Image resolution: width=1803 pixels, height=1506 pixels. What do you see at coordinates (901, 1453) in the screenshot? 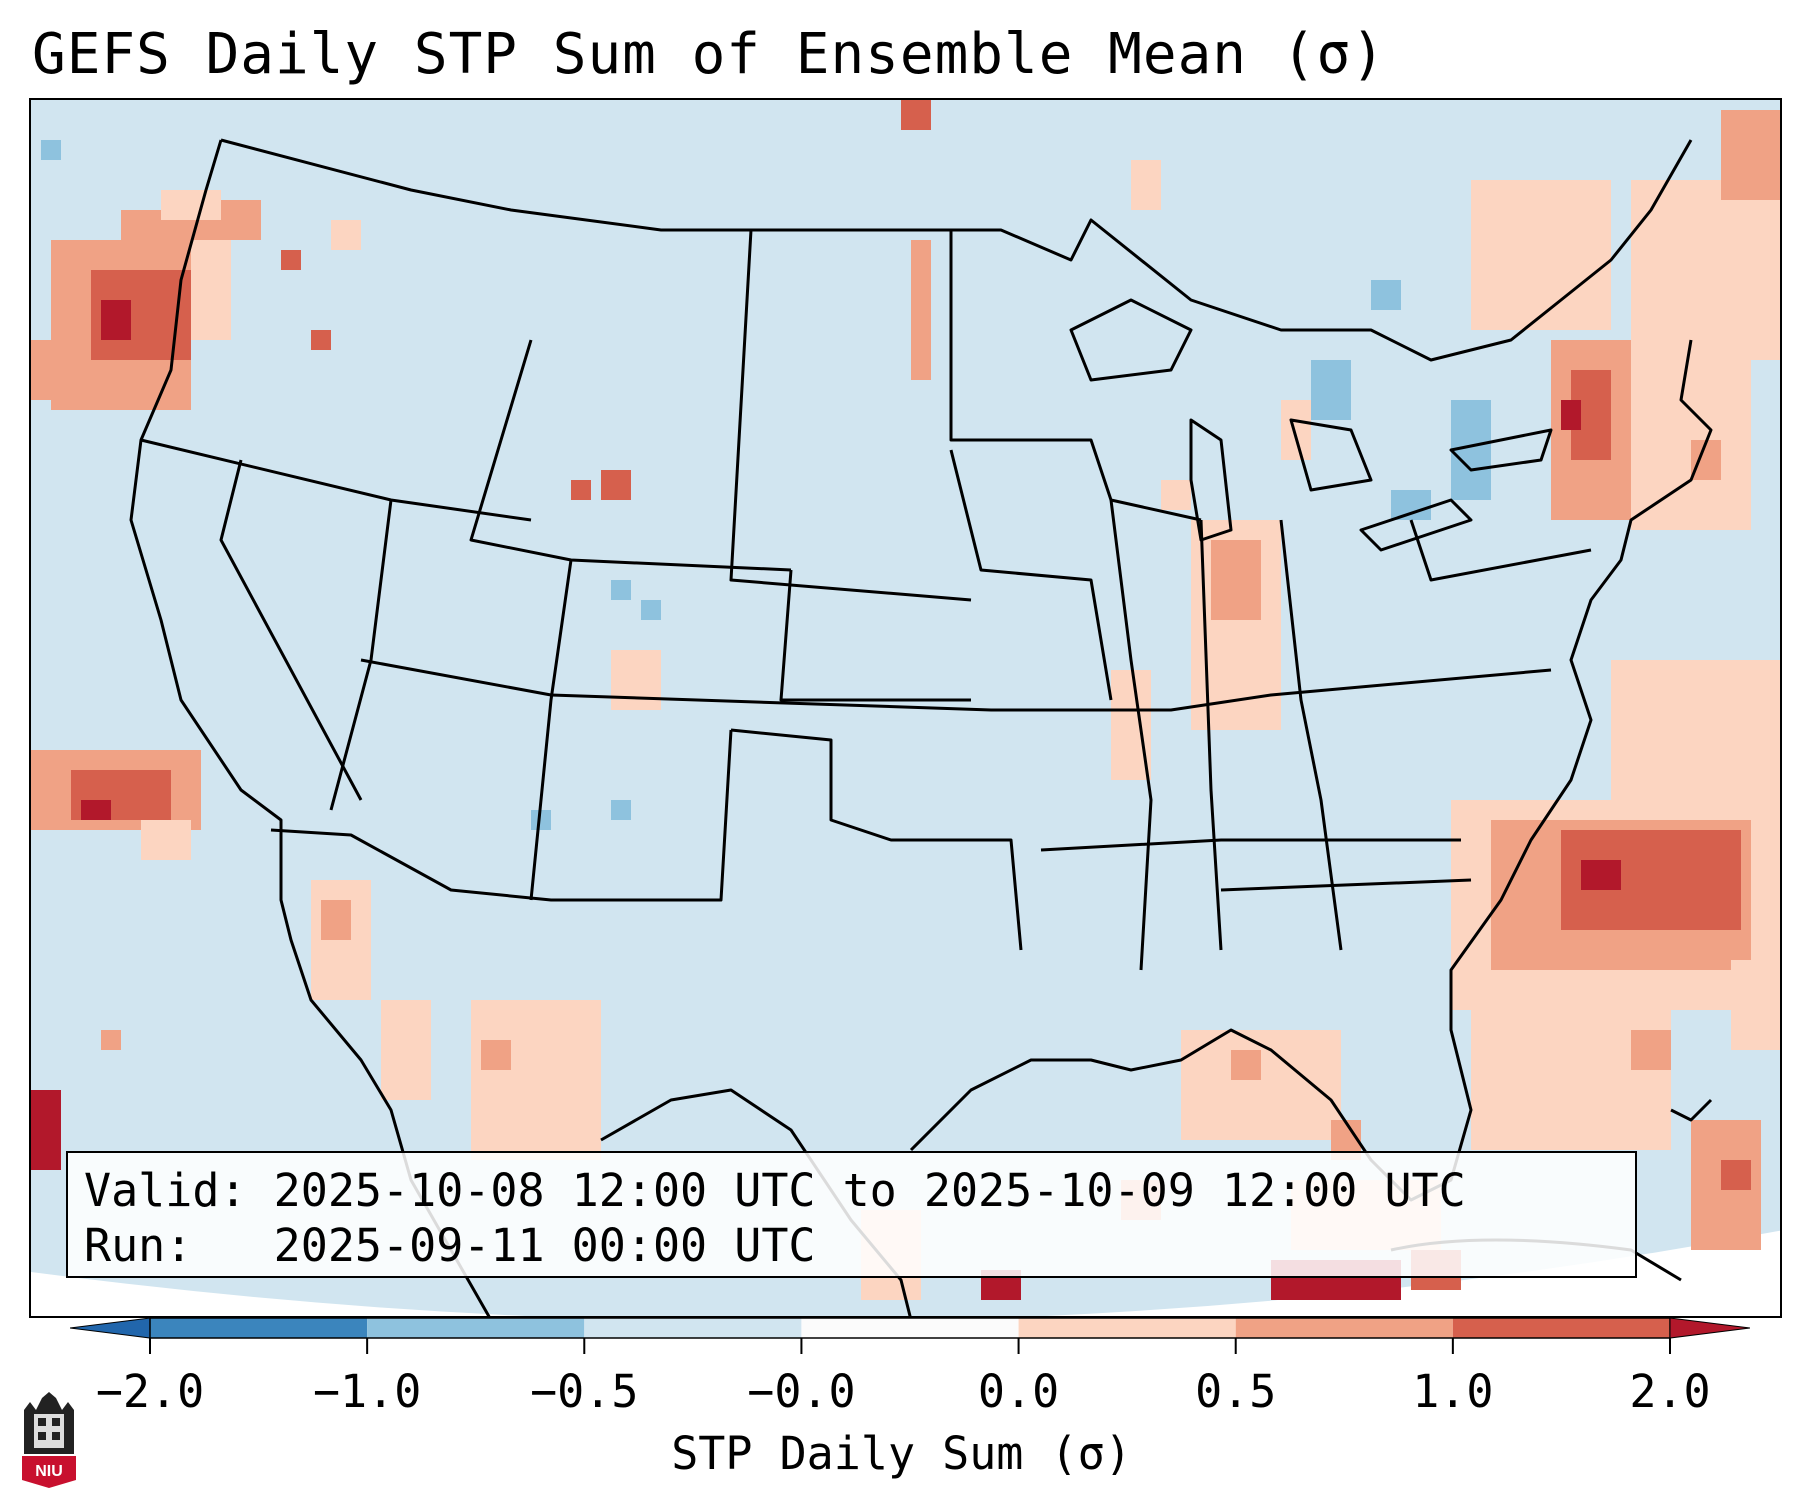
I see `colorbar-label: STP Daily Sum (σ)` at bounding box center [901, 1453].